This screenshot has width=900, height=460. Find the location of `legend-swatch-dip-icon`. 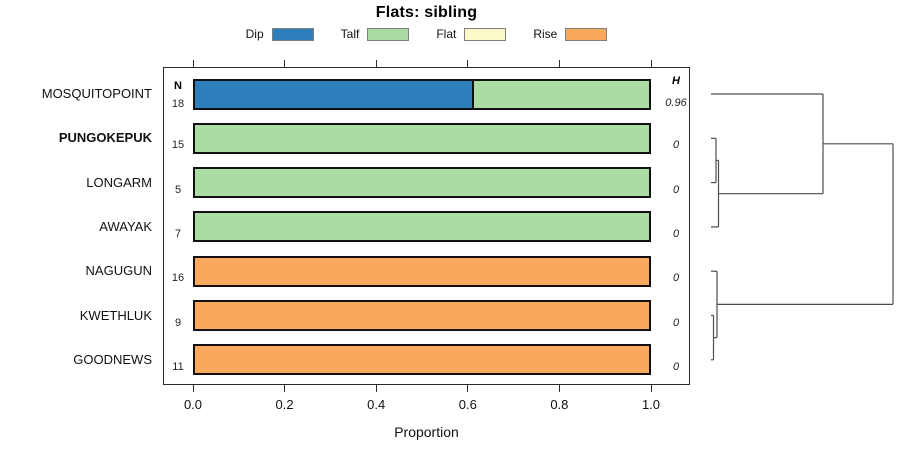

legend-swatch-dip-icon is located at coordinates (292, 34).